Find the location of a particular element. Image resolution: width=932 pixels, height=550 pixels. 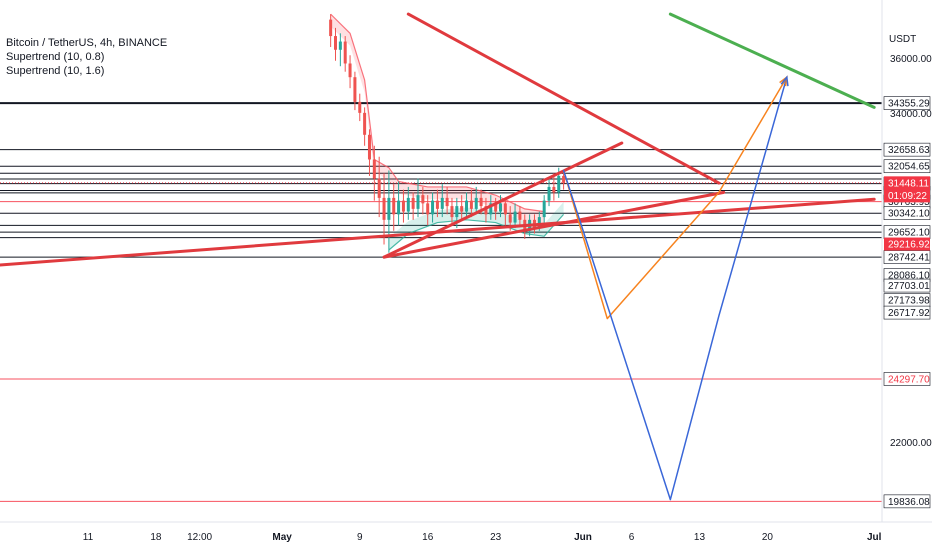

long-red-trendline is located at coordinates (438, 232).